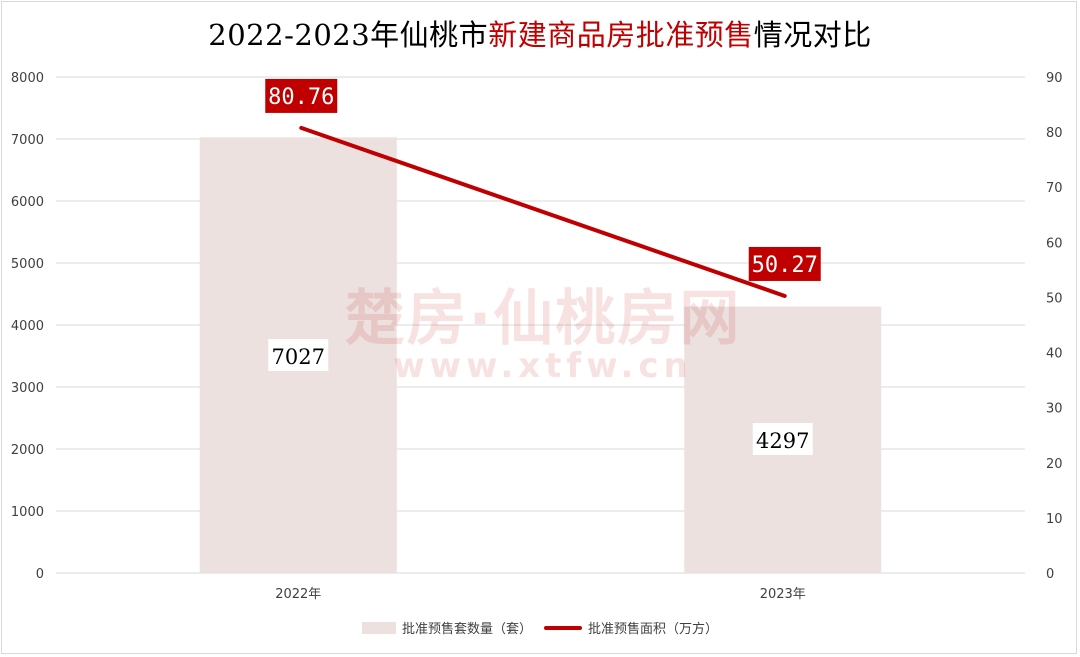  Describe the element at coordinates (27, 78) in the screenshot. I see `y-left-tick-label: 8000` at that location.